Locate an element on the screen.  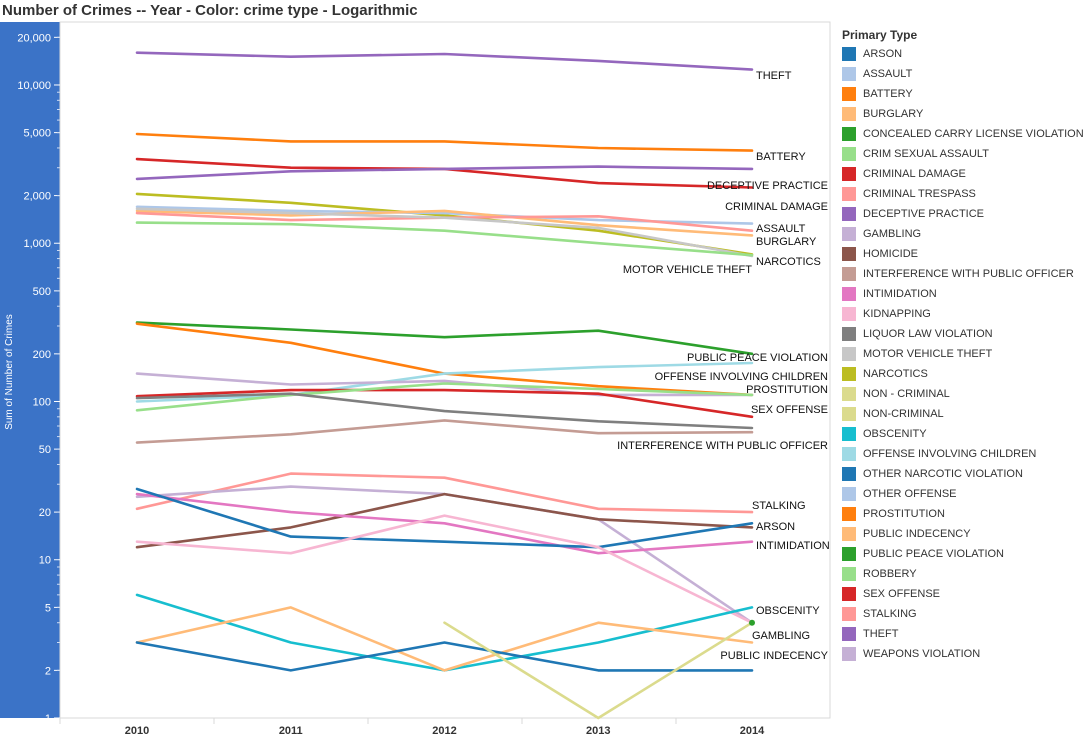
series-line-robbery is located at coordinates (444, 397).